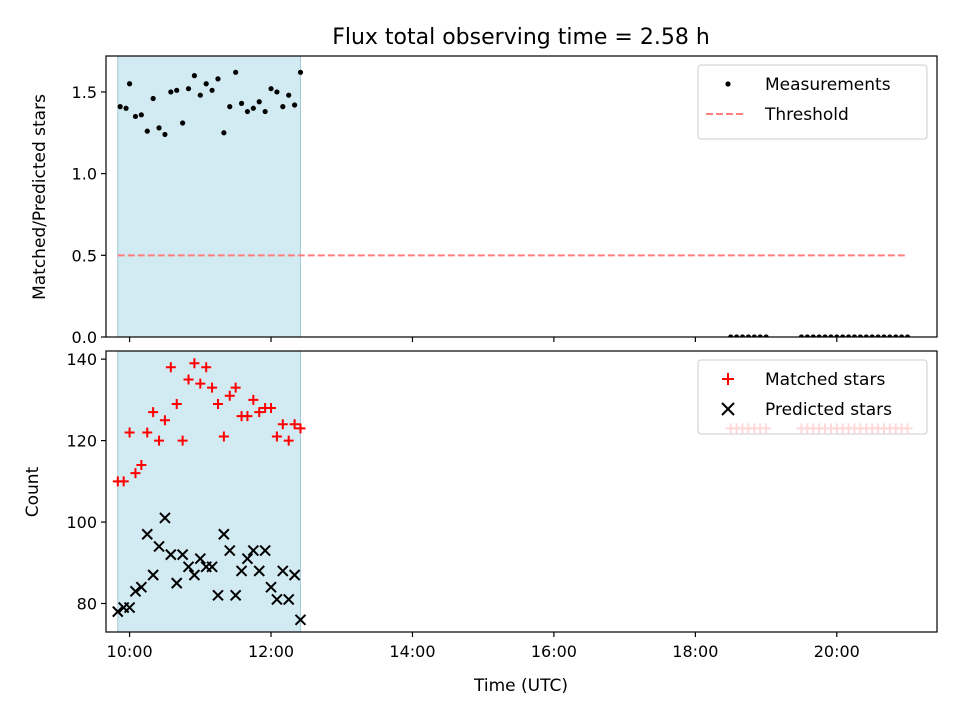 The height and width of the screenshot is (724, 960). I want to click on bottom-y-tick-label-3: 140, so click(81, 359).